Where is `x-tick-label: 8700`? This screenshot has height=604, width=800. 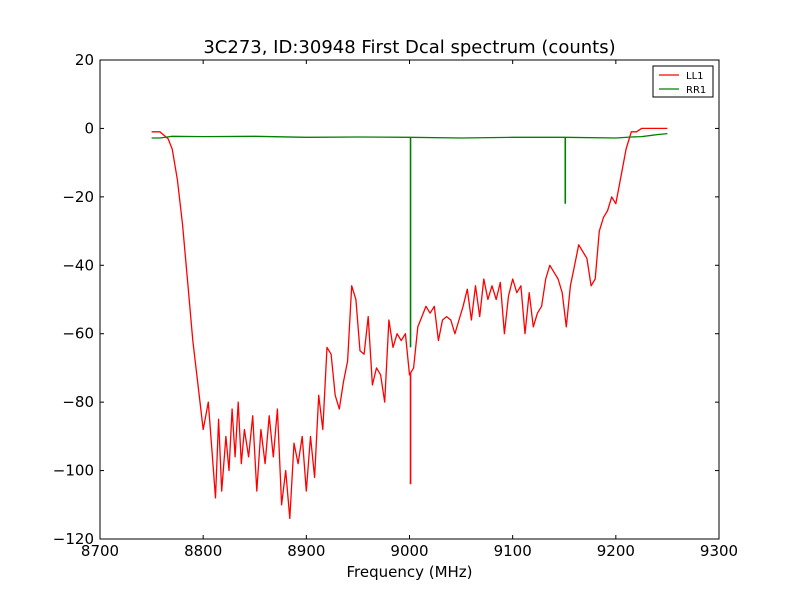
x-tick-label: 8700 is located at coordinates (100, 551).